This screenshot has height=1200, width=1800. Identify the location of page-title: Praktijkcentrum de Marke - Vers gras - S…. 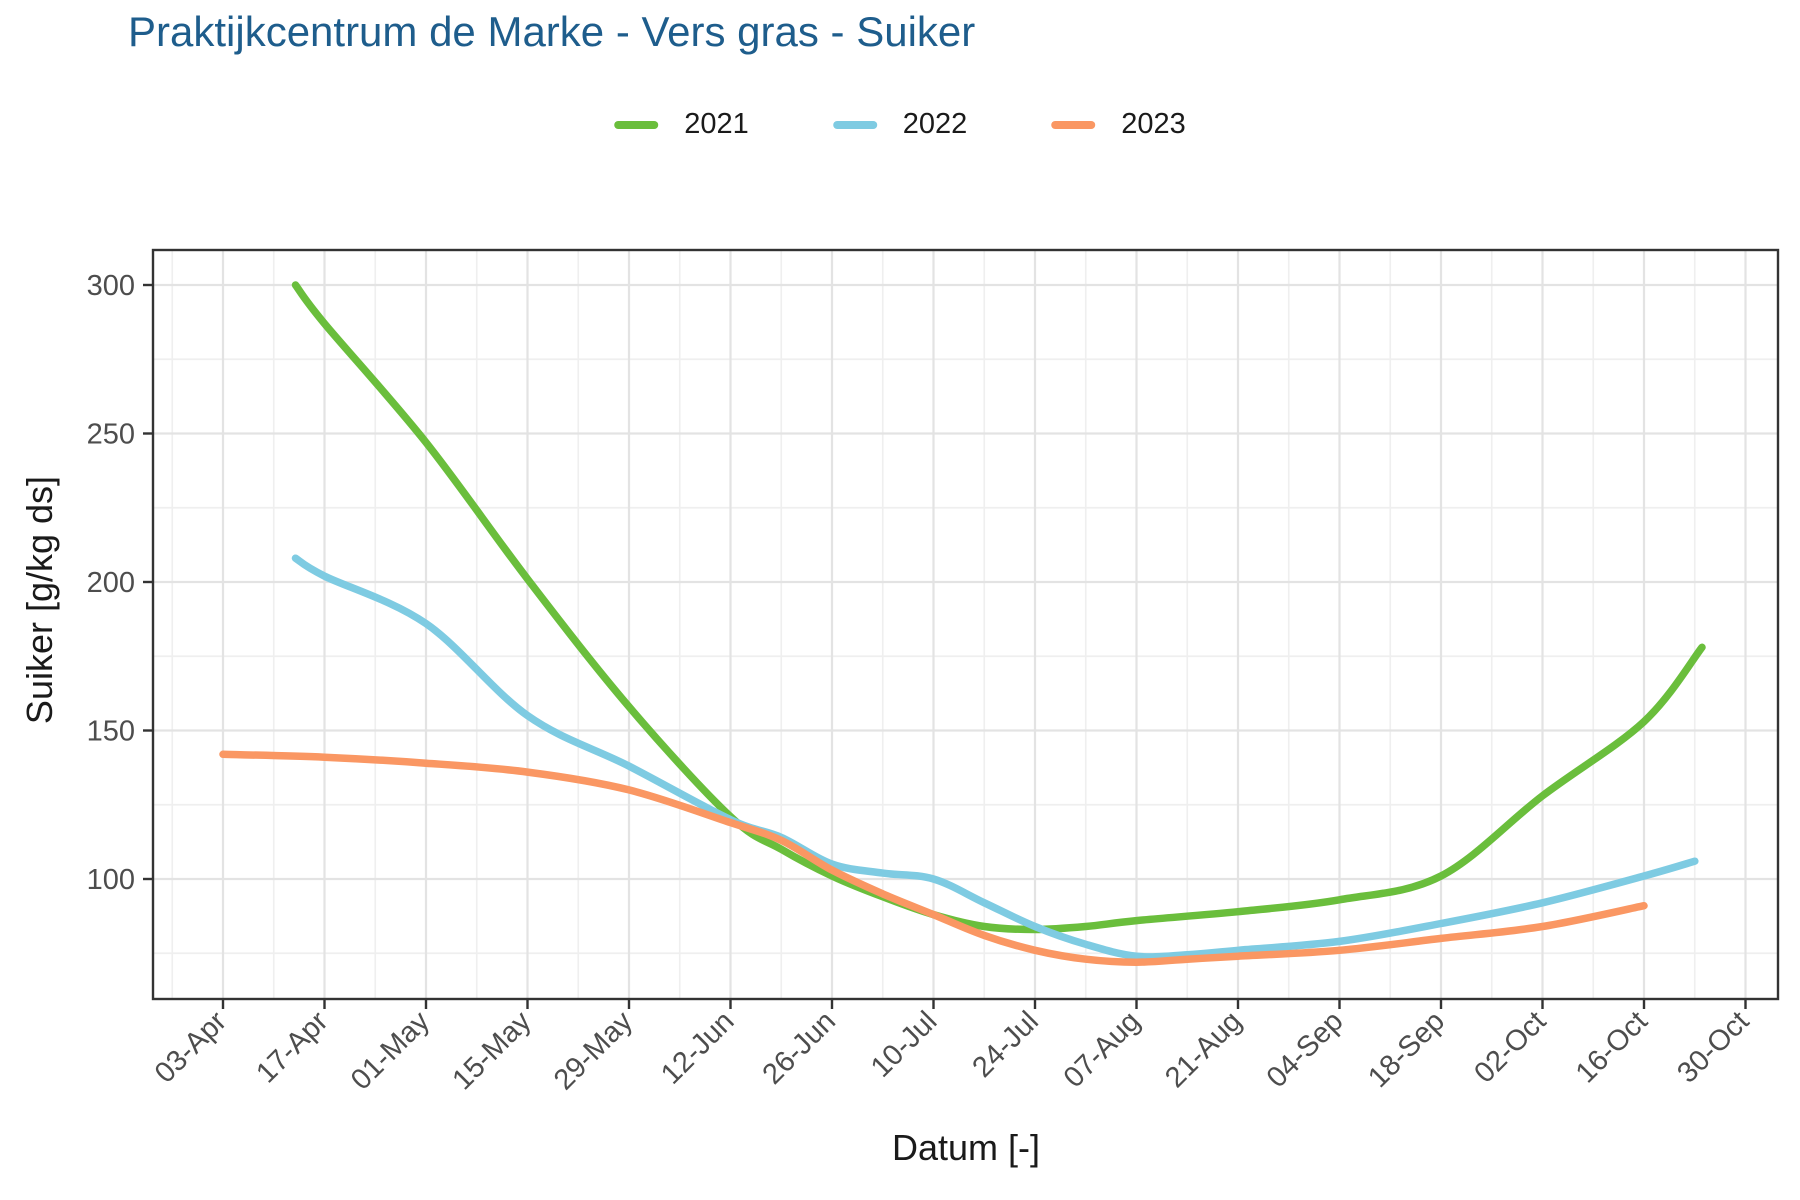
(552, 31).